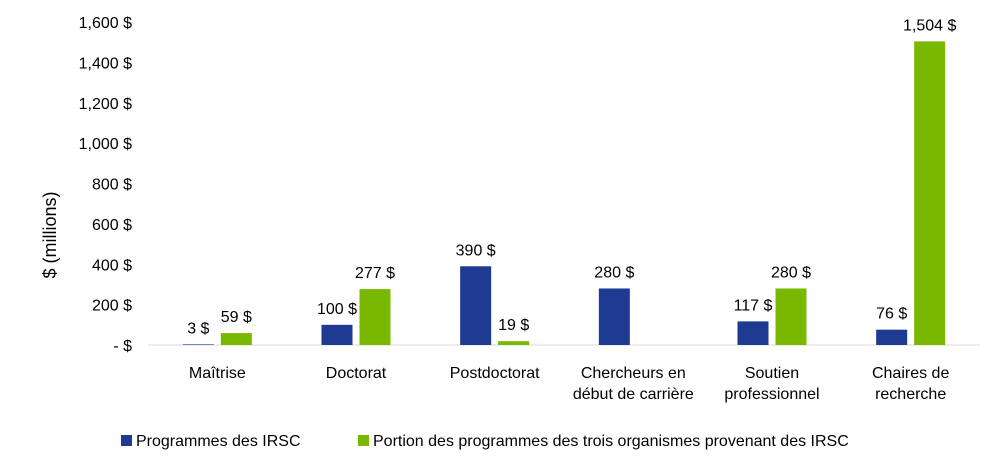 Image resolution: width=1000 pixels, height=468 pixels. What do you see at coordinates (771, 394) in the screenshot?
I see `category-label: professionnel` at bounding box center [771, 394].